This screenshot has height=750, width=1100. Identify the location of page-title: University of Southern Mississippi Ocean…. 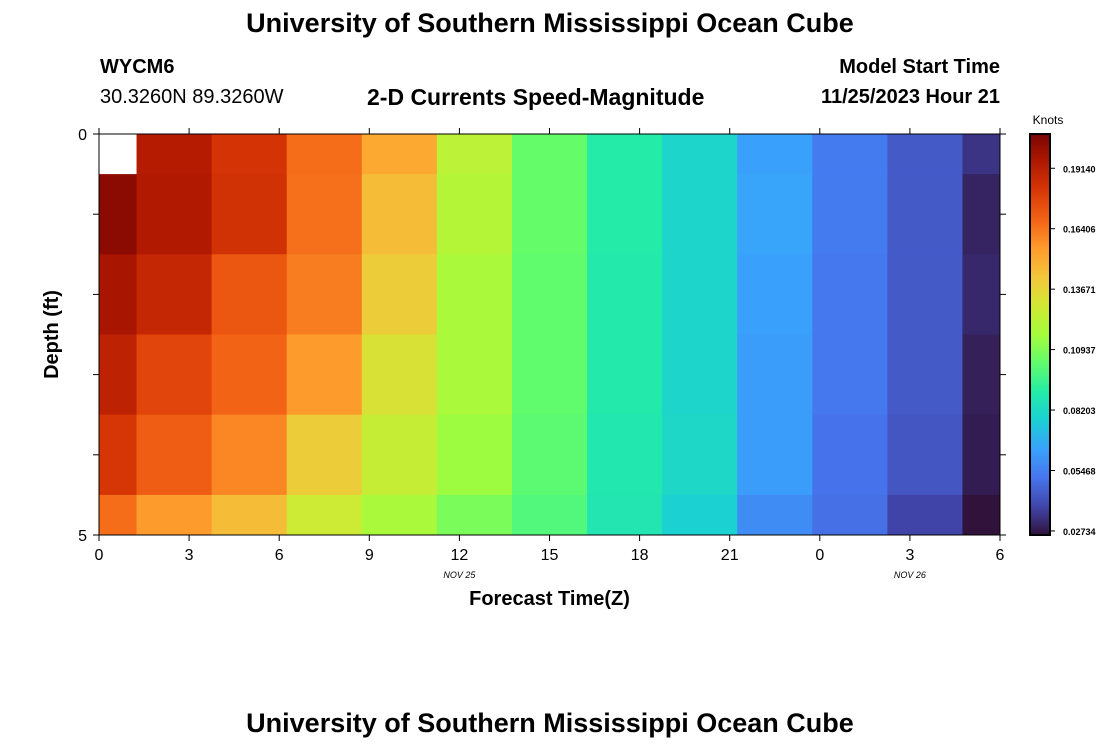
(550, 23).